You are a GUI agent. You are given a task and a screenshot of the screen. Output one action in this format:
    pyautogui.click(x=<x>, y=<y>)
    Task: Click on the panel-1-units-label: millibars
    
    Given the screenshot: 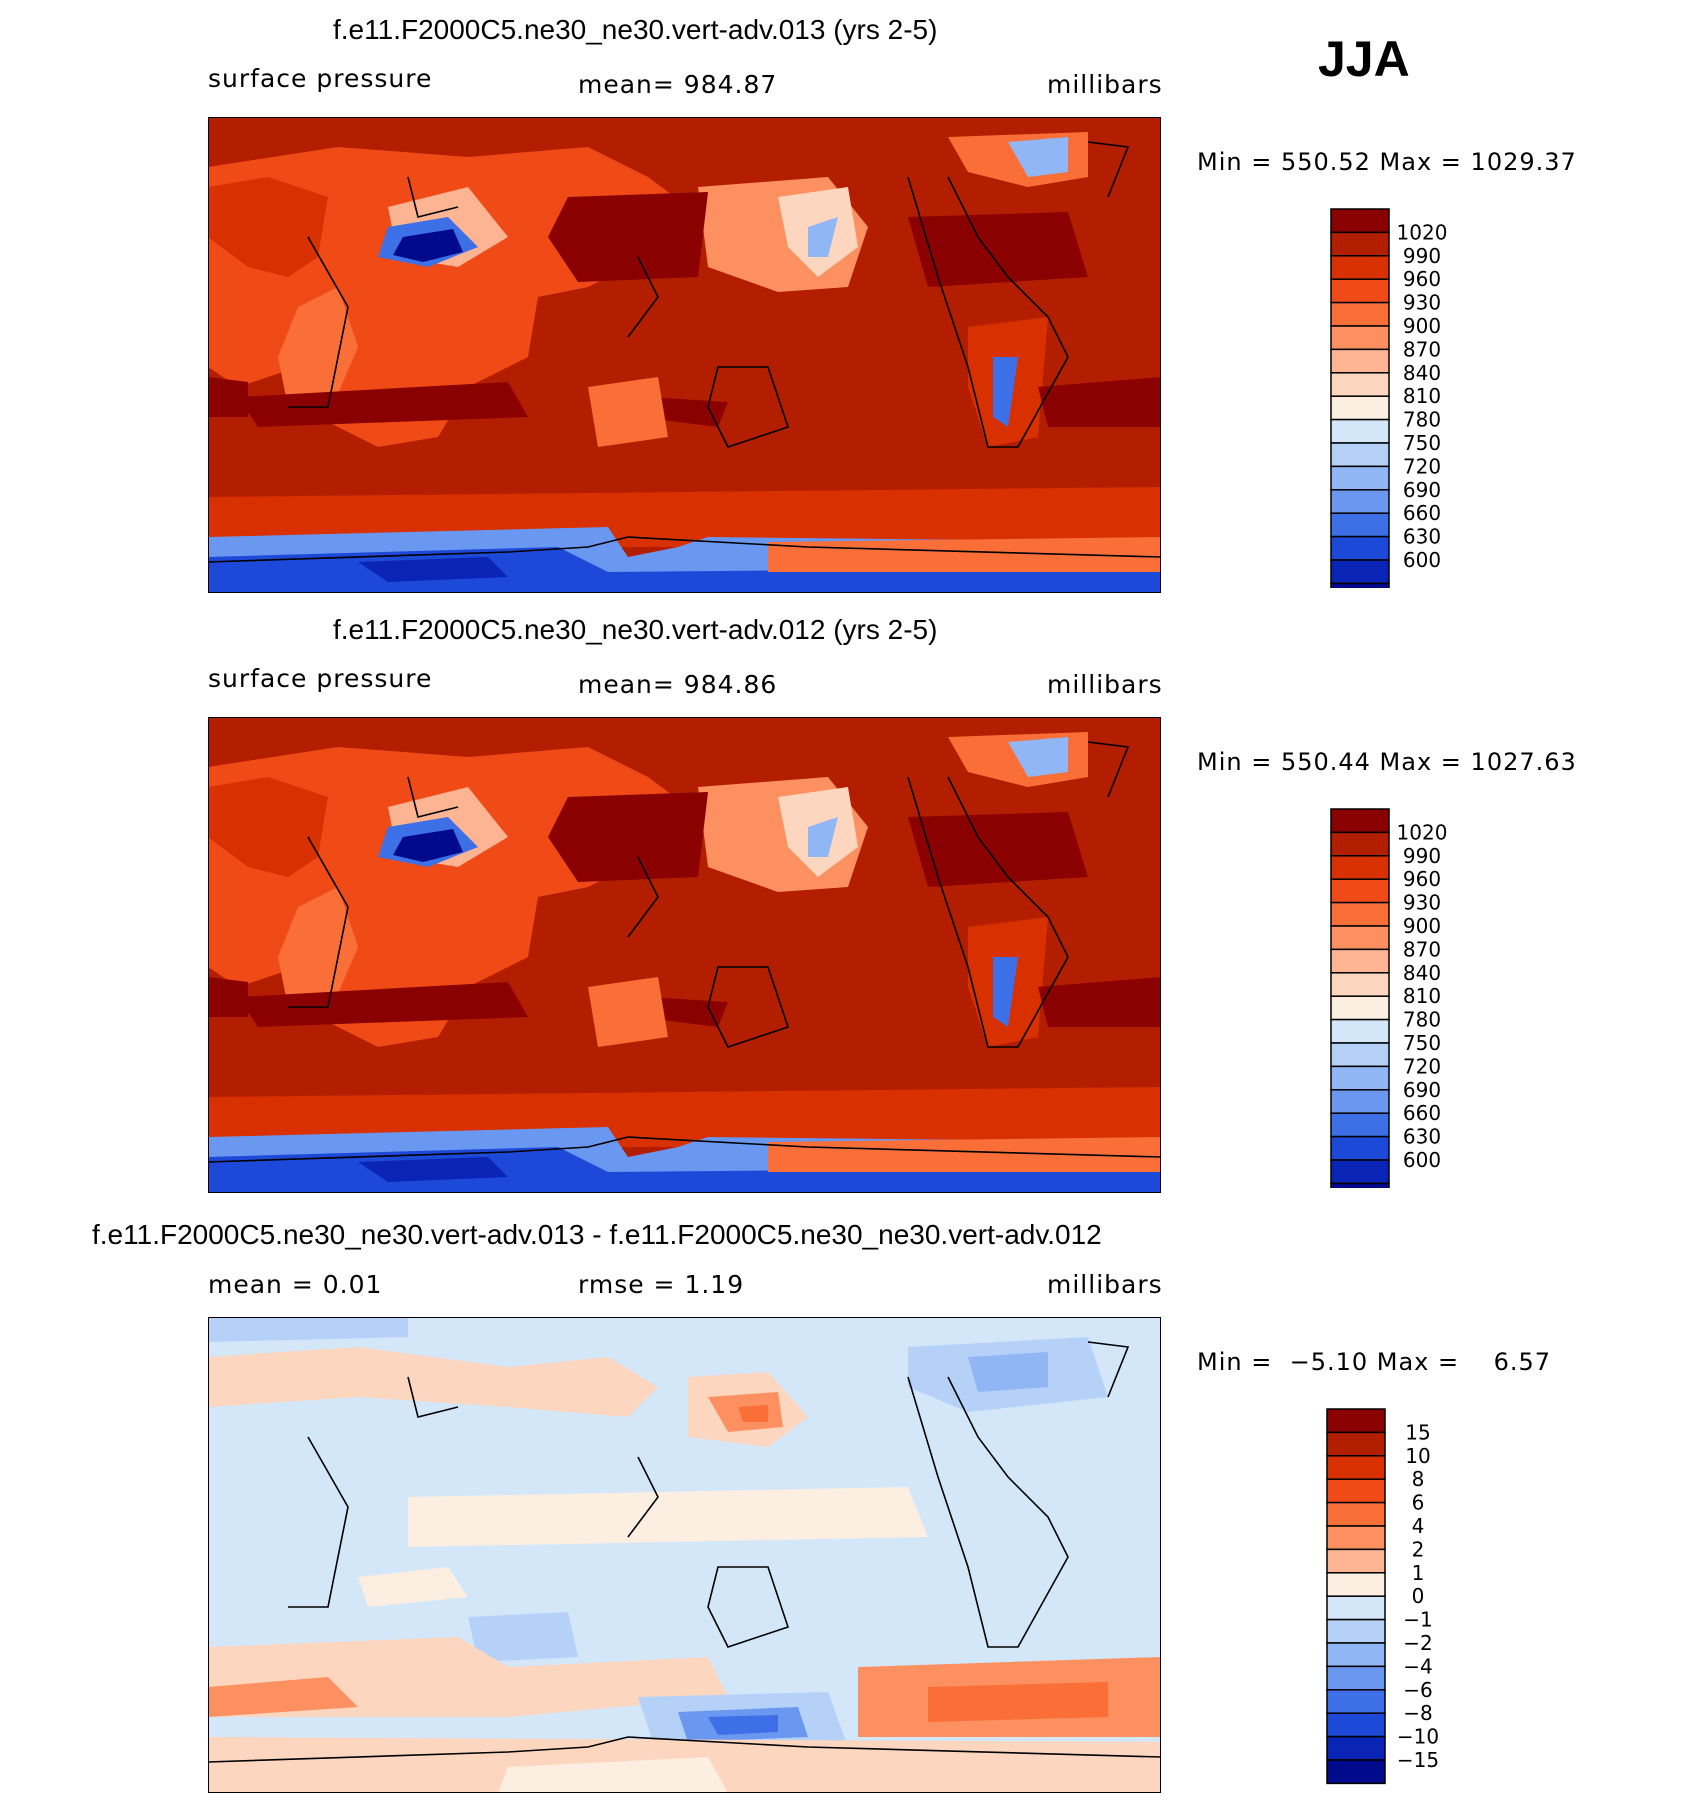 What is the action you would take?
    pyautogui.click(x=1105, y=84)
    